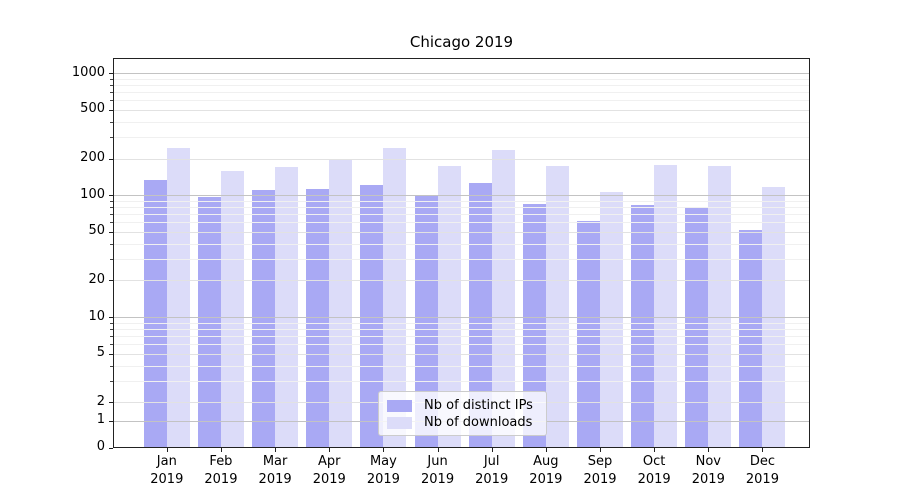 The width and height of the screenshot is (900, 500). Describe the element at coordinates (546, 450) in the screenshot. I see `x-tick-aug` at that location.